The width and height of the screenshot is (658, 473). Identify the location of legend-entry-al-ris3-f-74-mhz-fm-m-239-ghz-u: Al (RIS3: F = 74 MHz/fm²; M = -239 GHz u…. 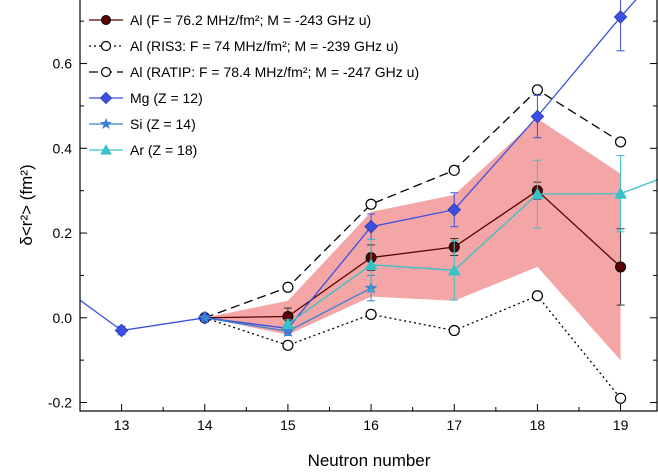
(243, 46).